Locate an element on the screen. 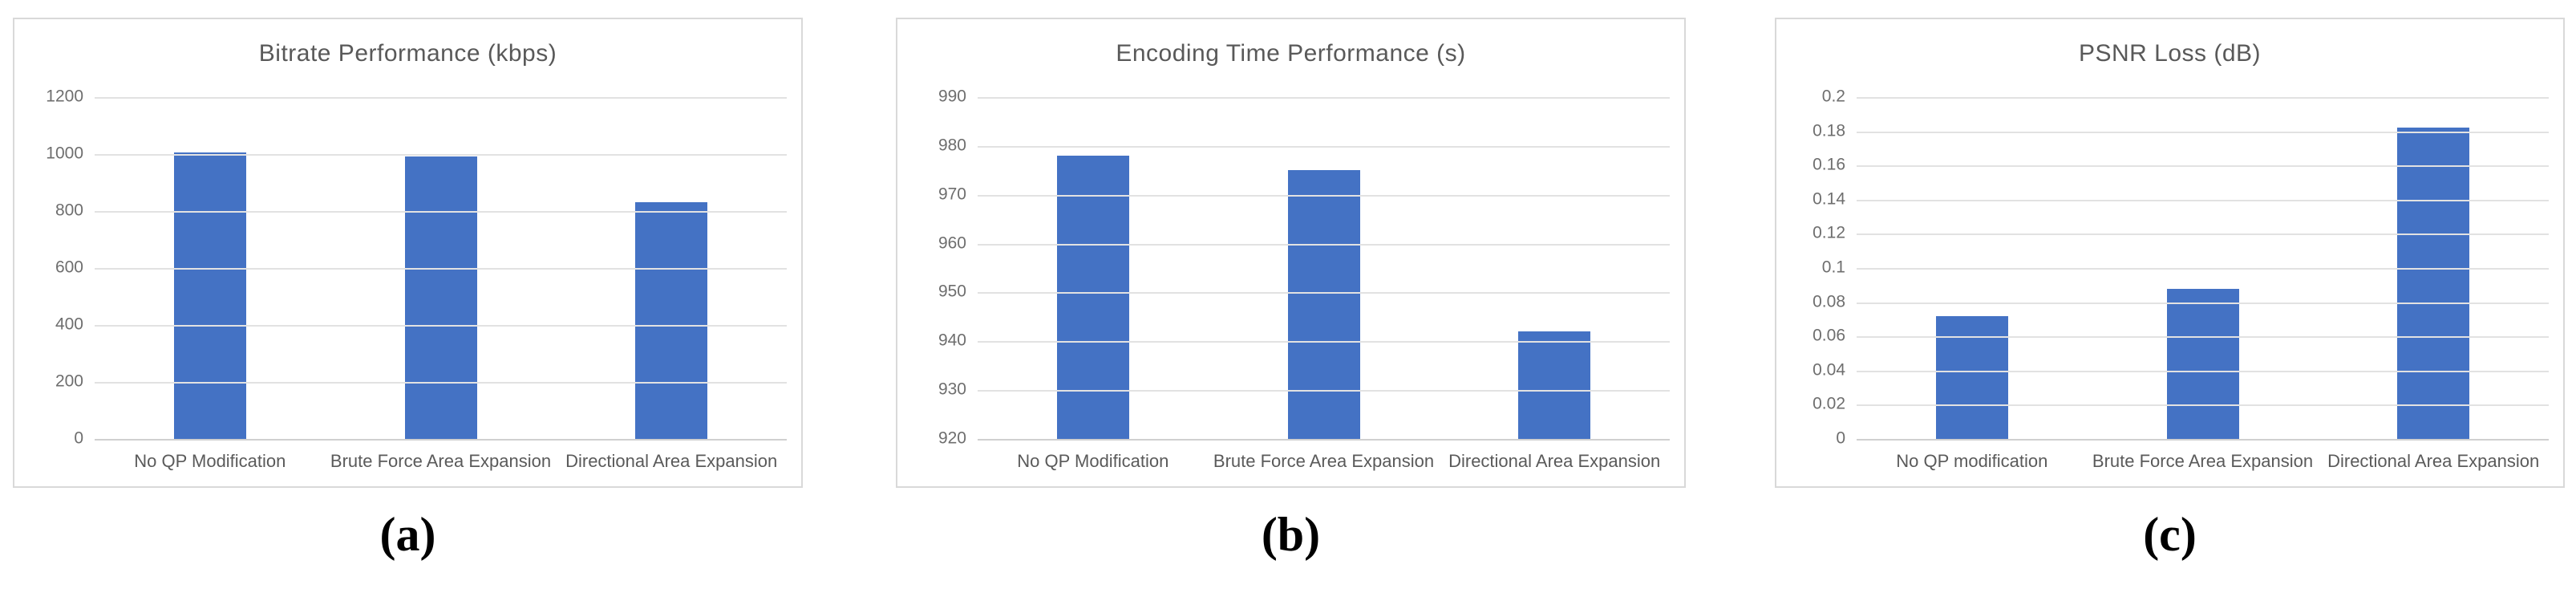 This screenshot has width=2576, height=601. subfigure-caption-c: (c) is located at coordinates (2170, 534).